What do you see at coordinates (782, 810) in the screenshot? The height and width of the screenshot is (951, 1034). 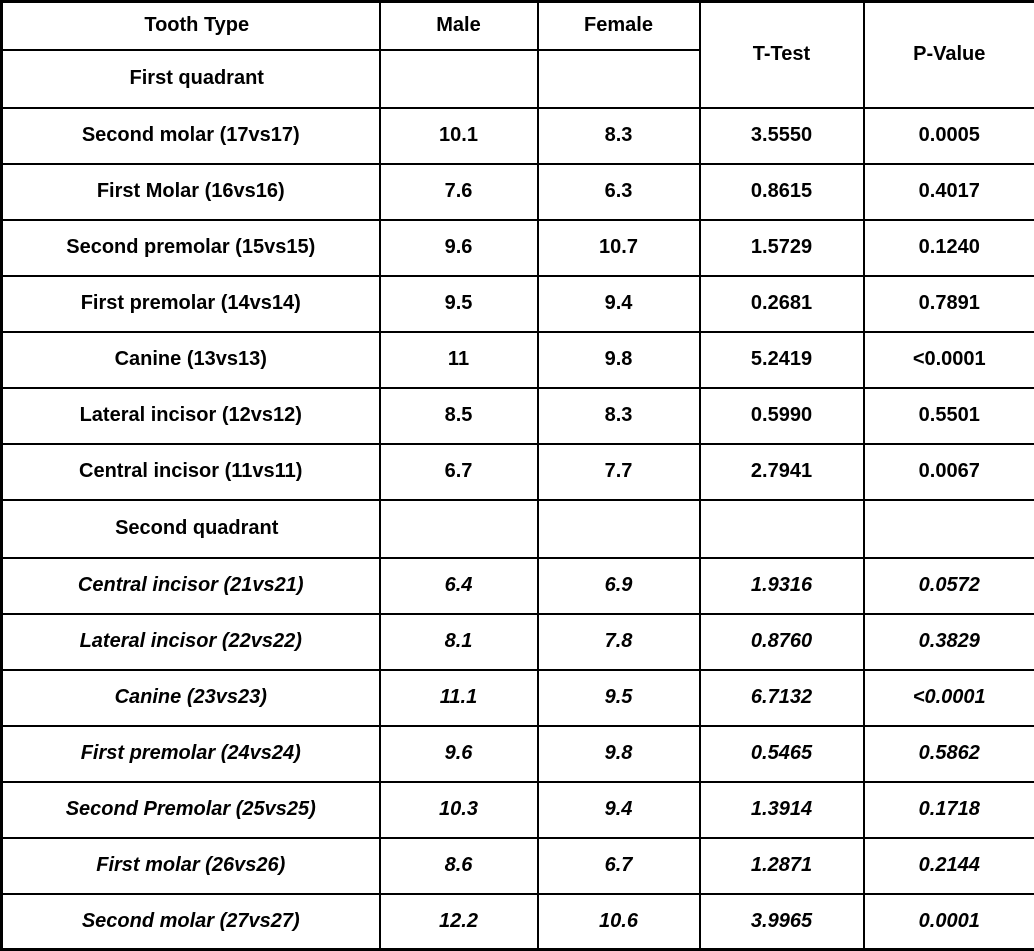 I see `t-test-value-cell: 1.3914` at bounding box center [782, 810].